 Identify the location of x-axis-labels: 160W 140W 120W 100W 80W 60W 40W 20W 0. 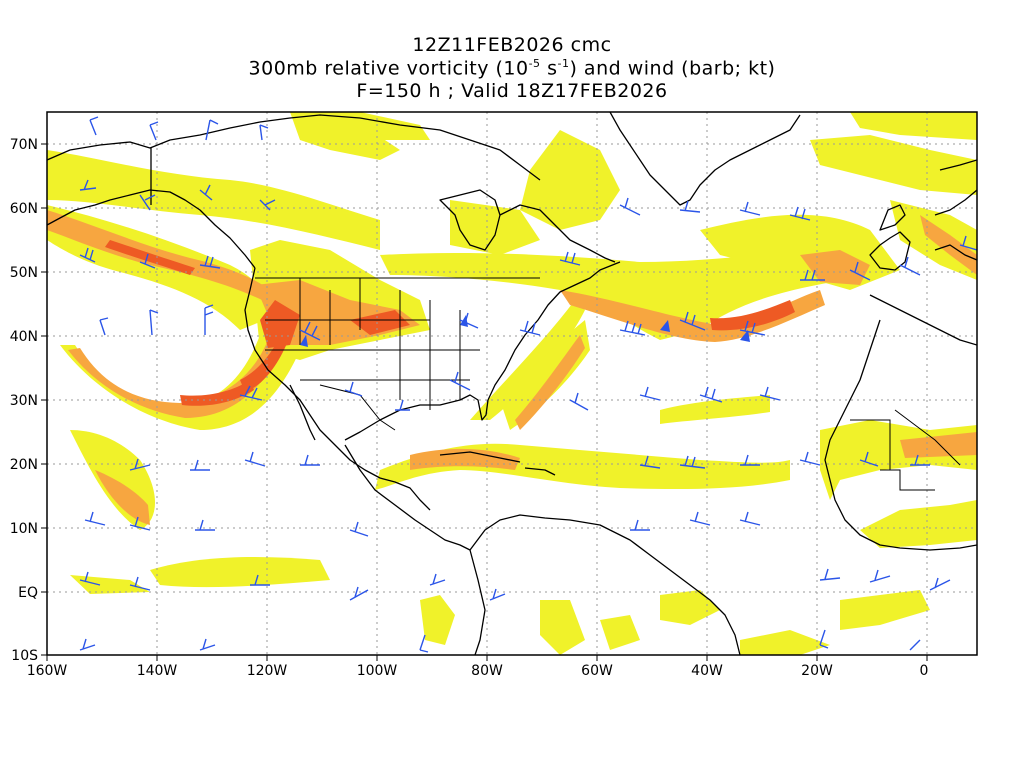
(478, 671).